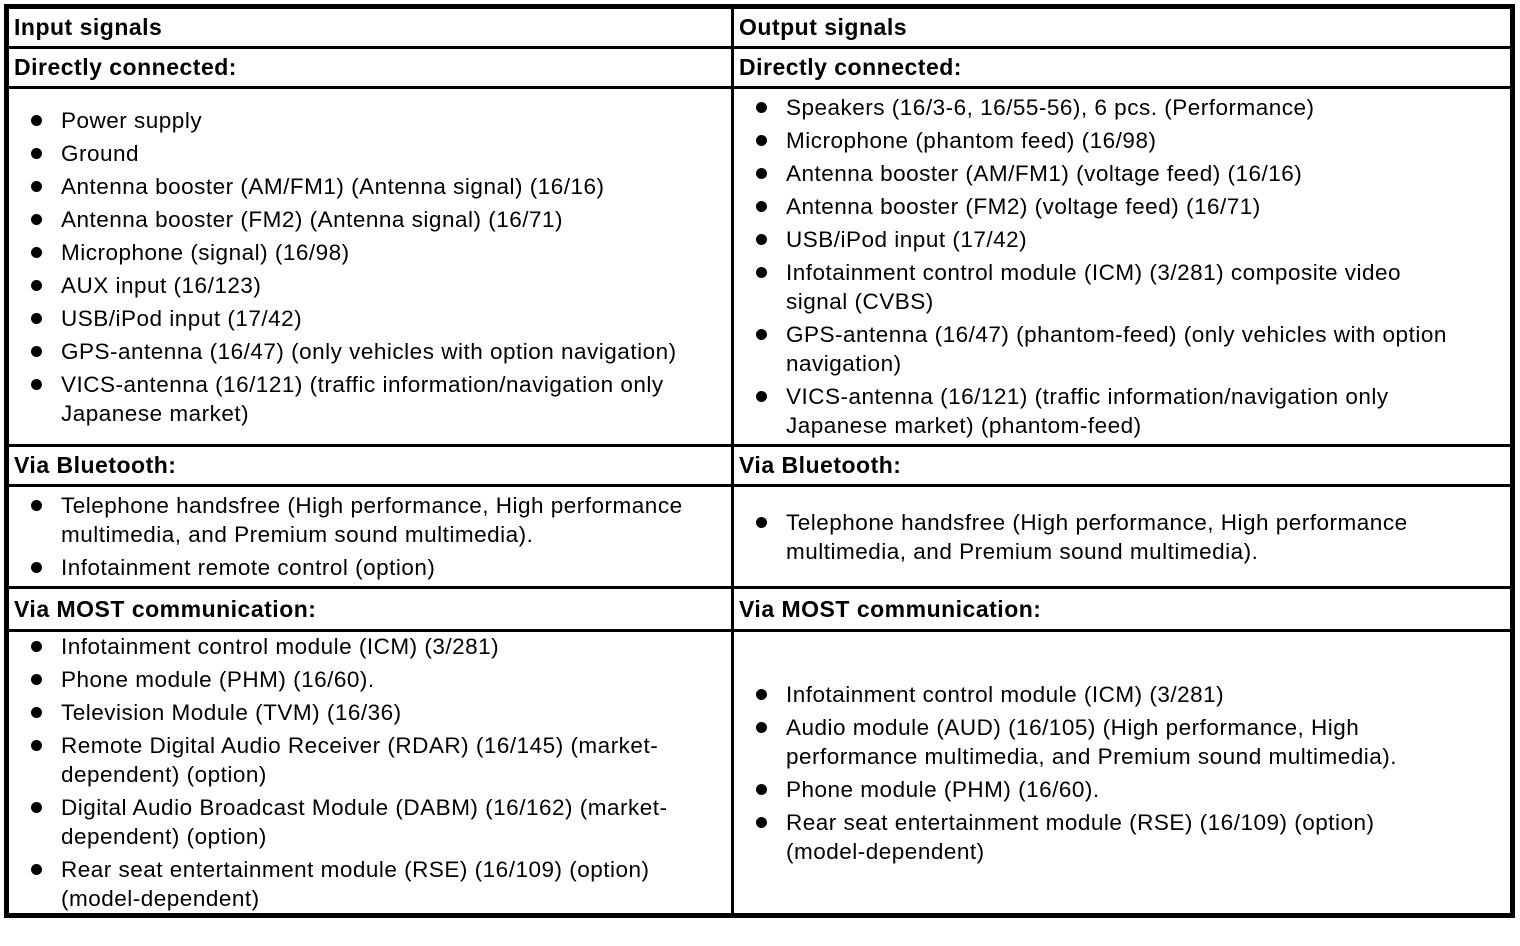 Image resolution: width=1520 pixels, height=946 pixels. I want to click on output-via-bluetooth-heading: Via Bluetooth:, so click(1122, 465).